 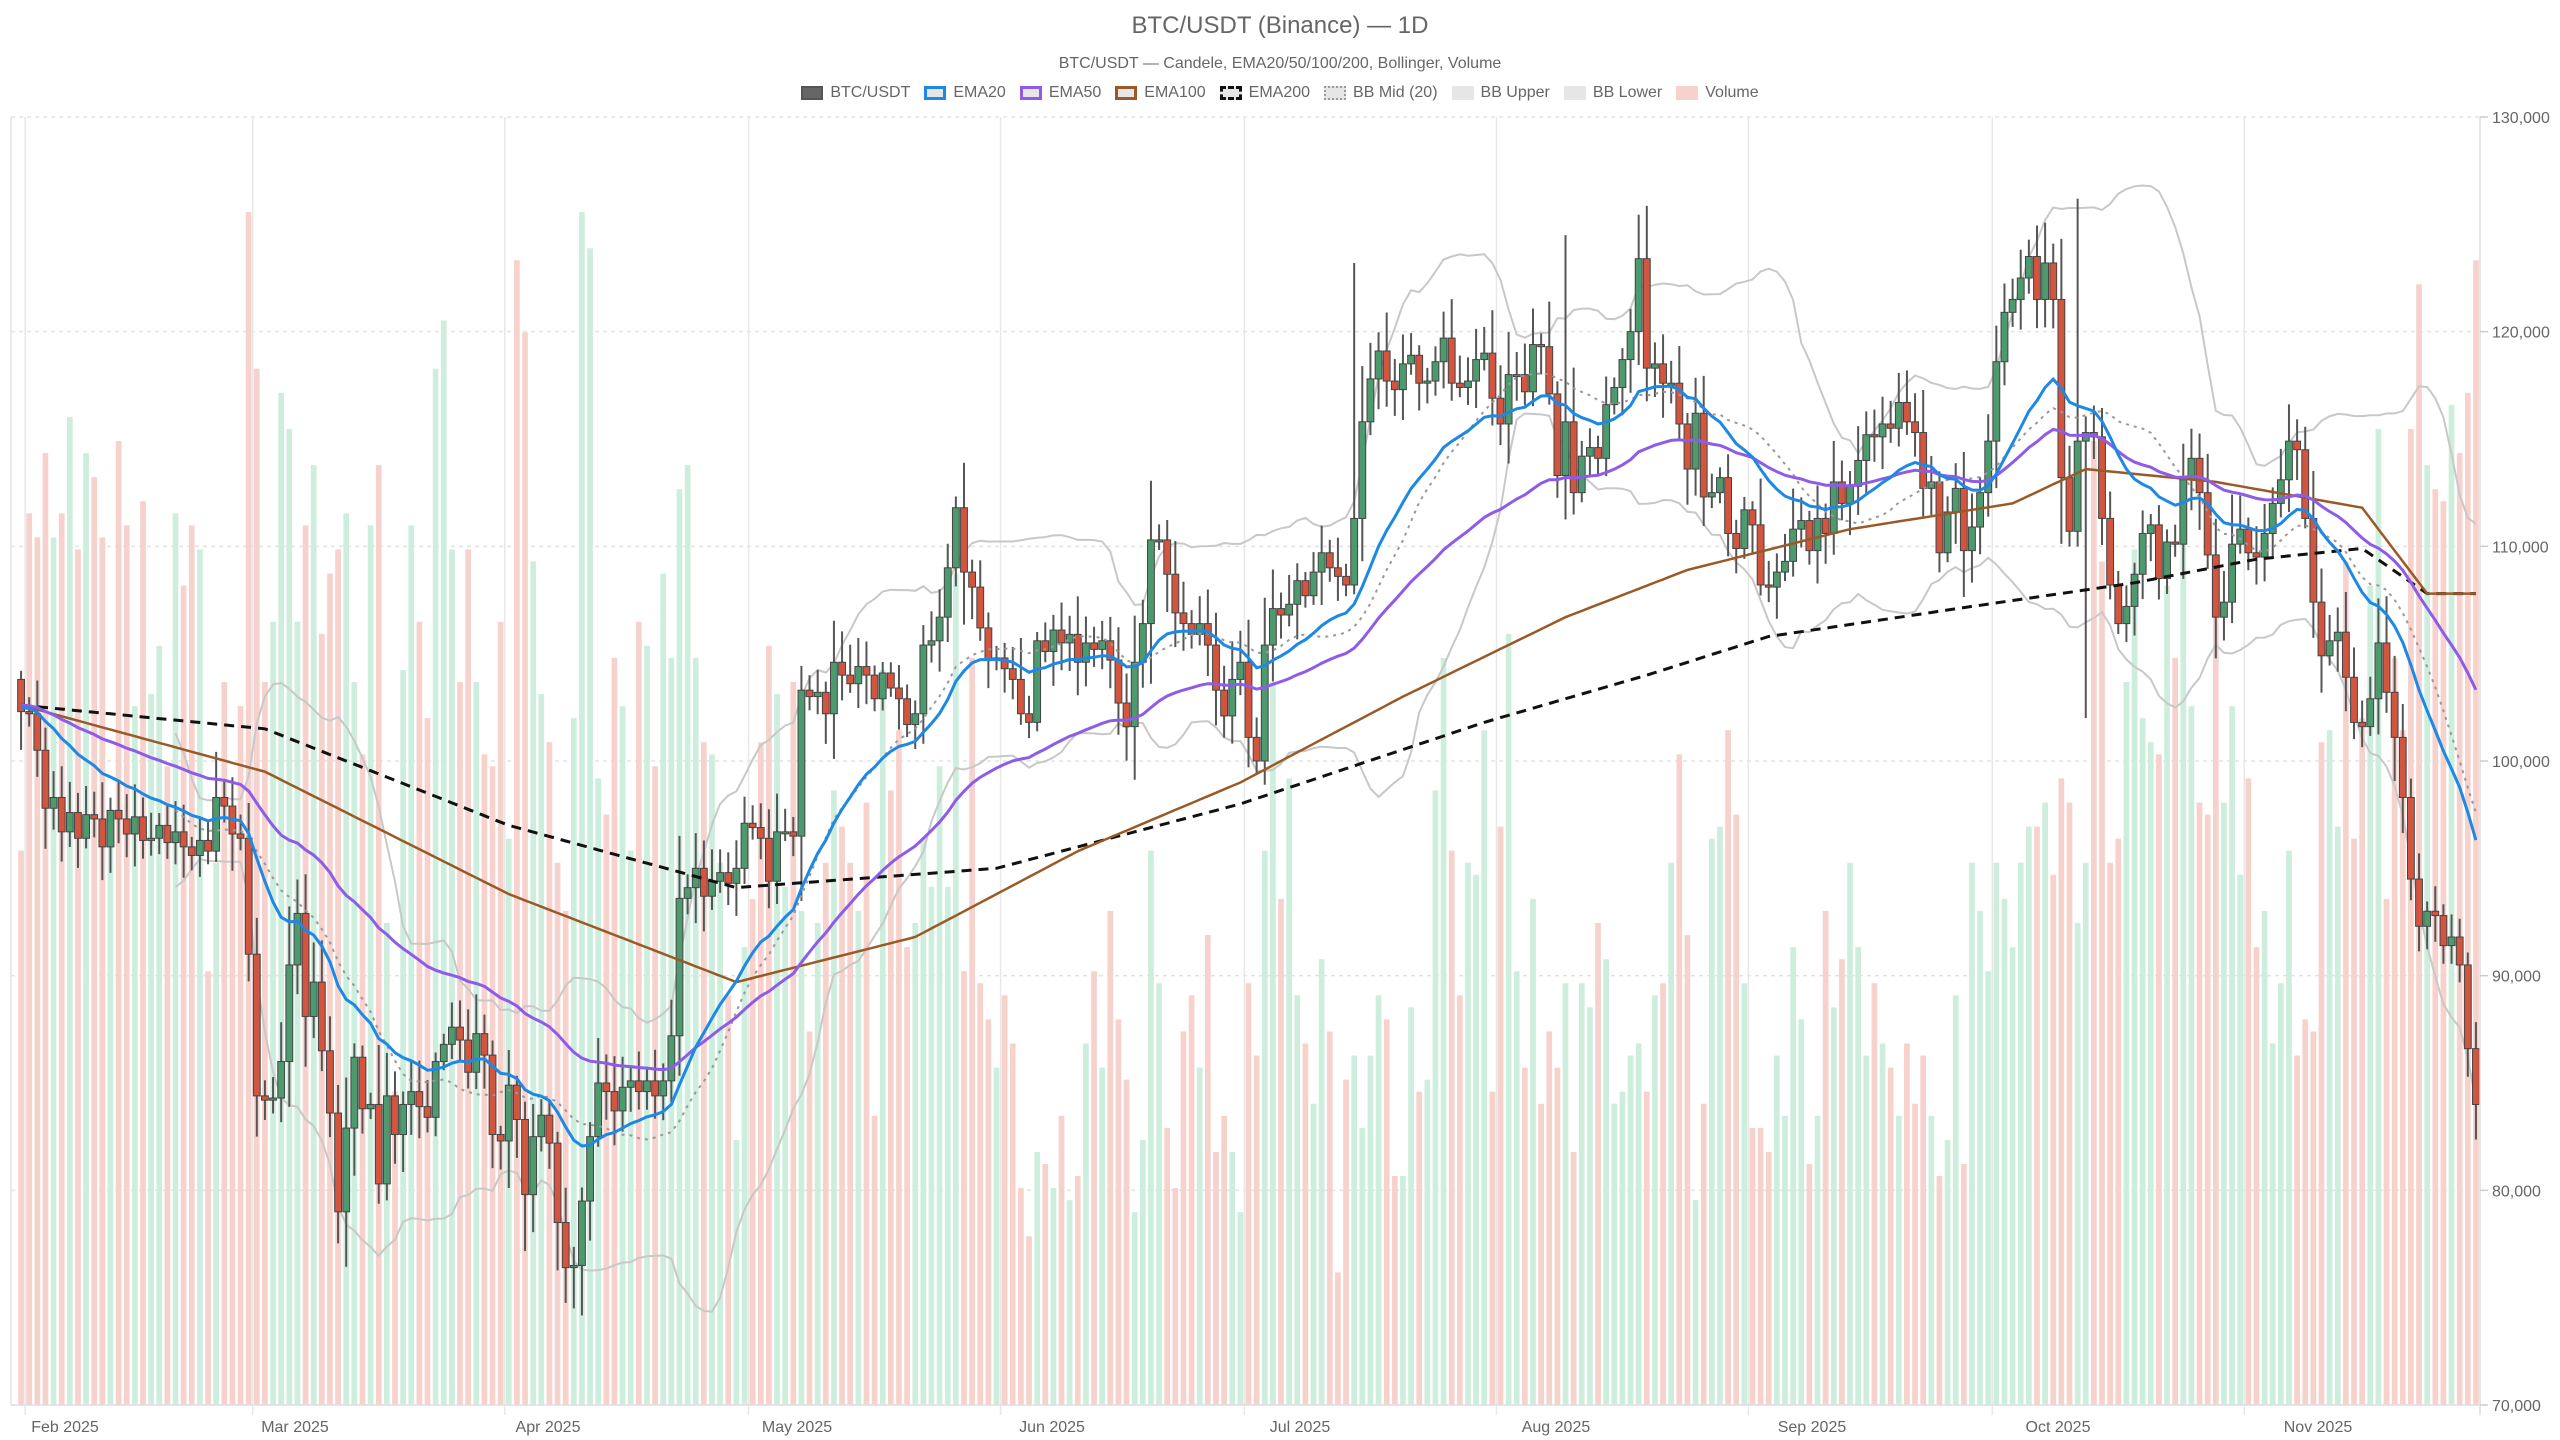 I want to click on legend-item-bb-upper: BB Upper, so click(x=1500, y=93).